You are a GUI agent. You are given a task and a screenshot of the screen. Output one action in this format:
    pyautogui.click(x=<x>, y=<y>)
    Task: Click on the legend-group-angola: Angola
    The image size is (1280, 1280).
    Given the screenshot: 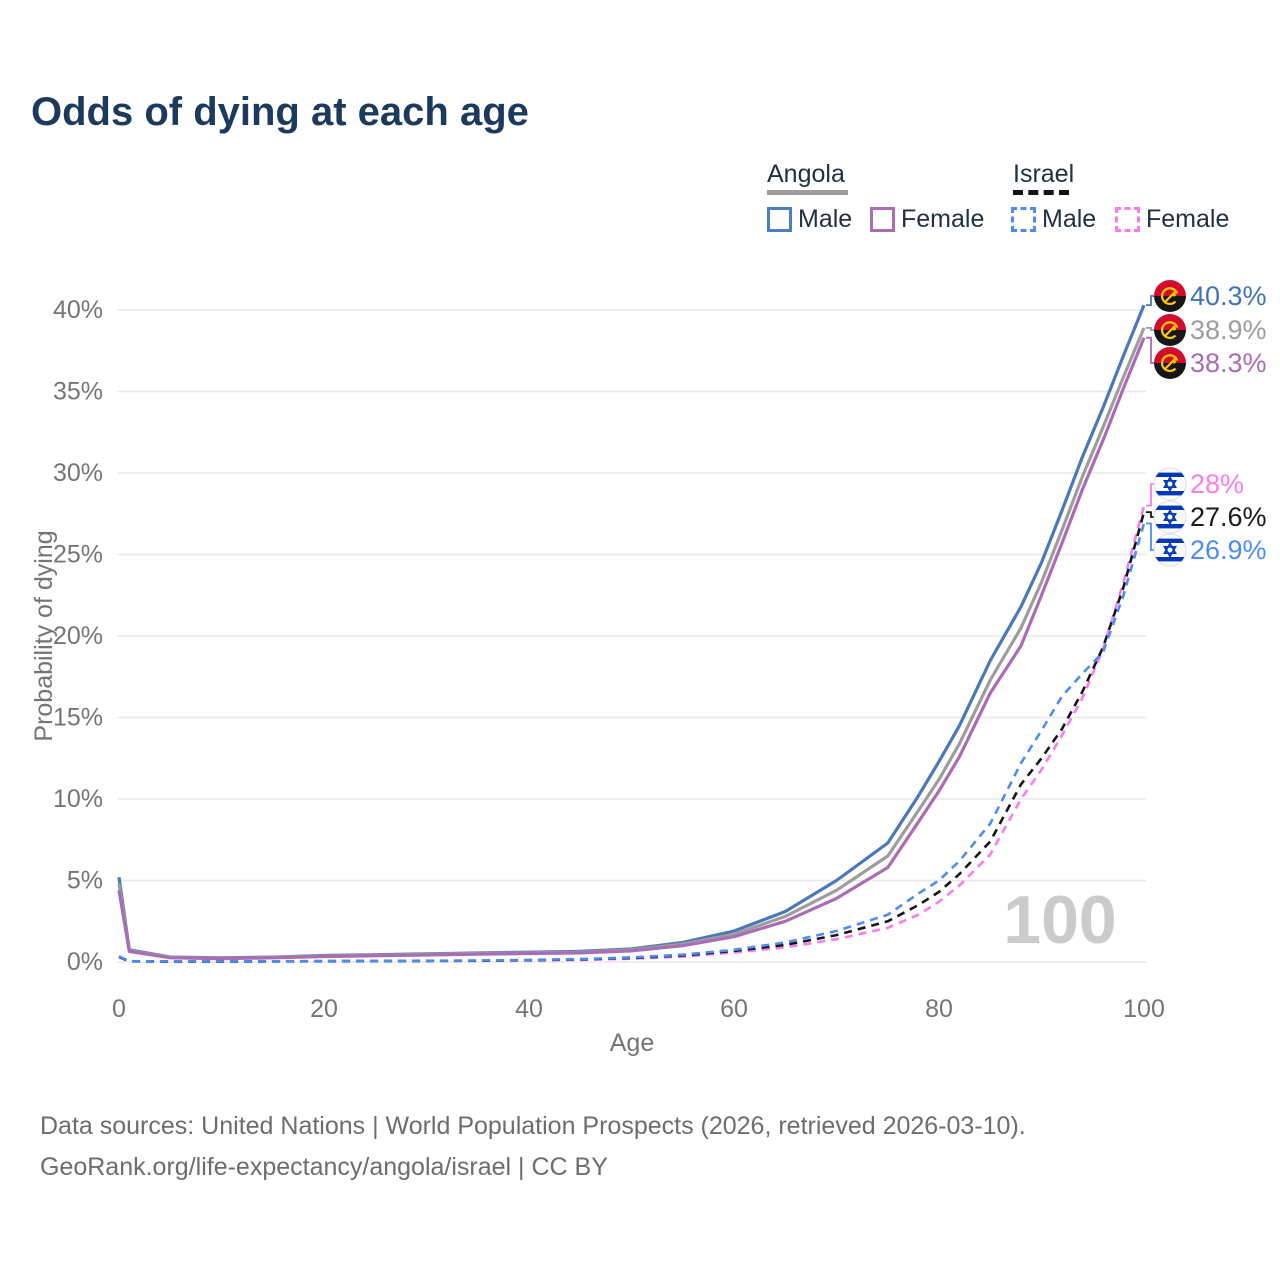 What is the action you would take?
    pyautogui.click(x=806, y=174)
    